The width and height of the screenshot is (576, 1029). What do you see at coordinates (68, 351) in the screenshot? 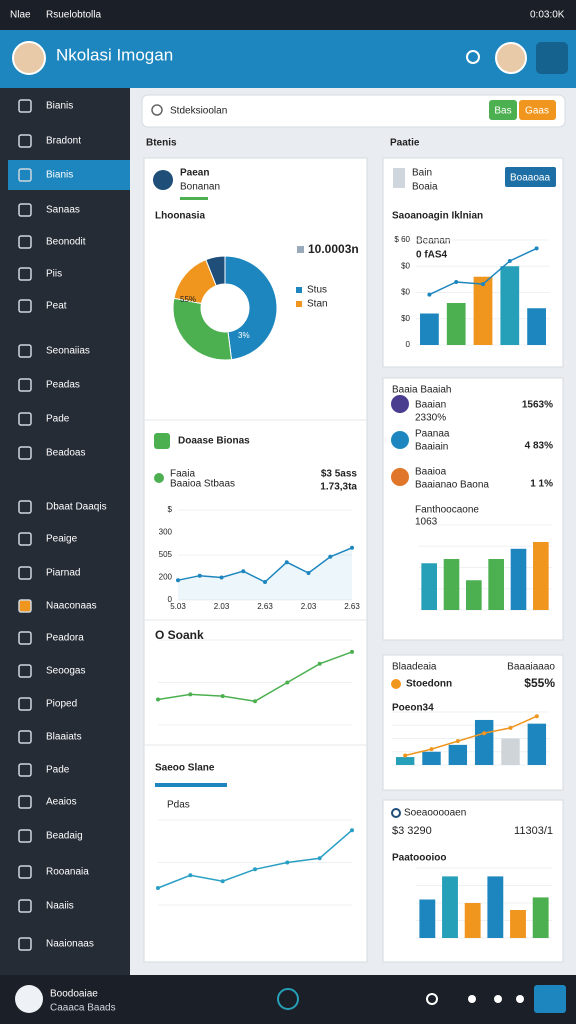
I see `nav-item: Seonaiias` at bounding box center [68, 351].